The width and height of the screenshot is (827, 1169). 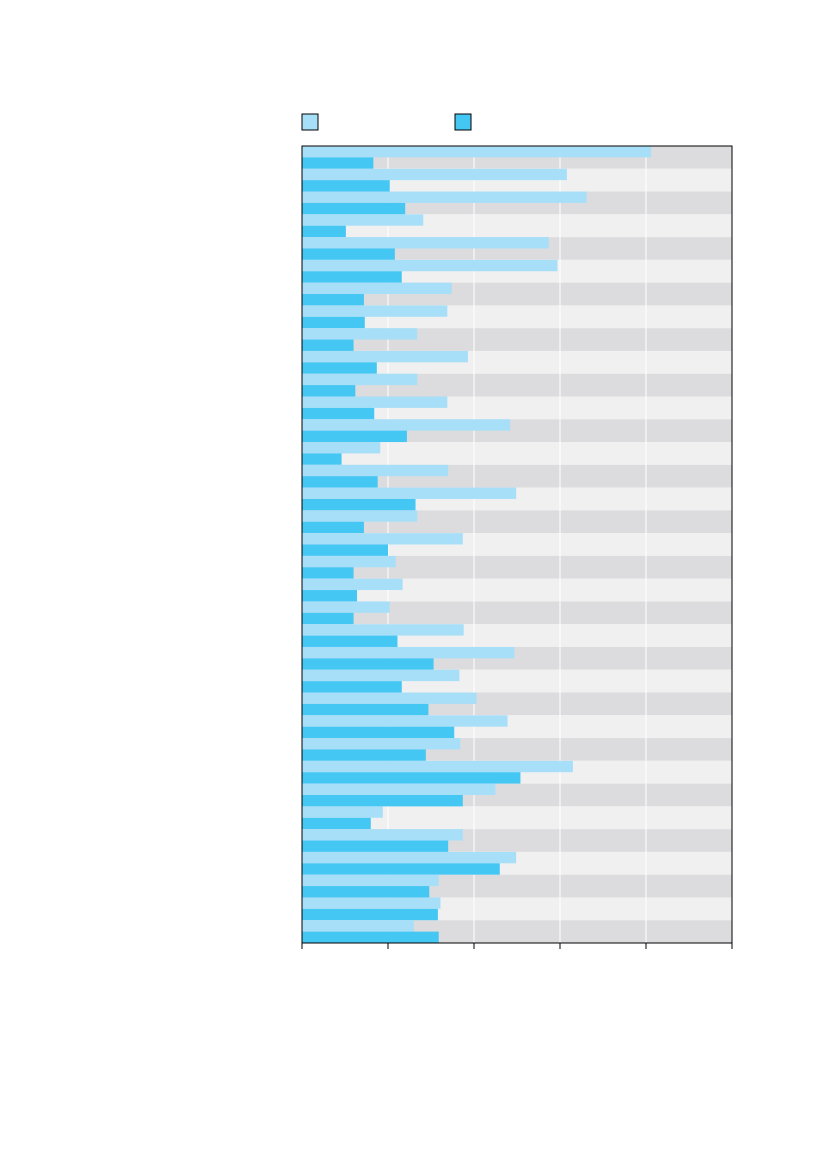 I want to click on legend, so click(x=386, y=122).